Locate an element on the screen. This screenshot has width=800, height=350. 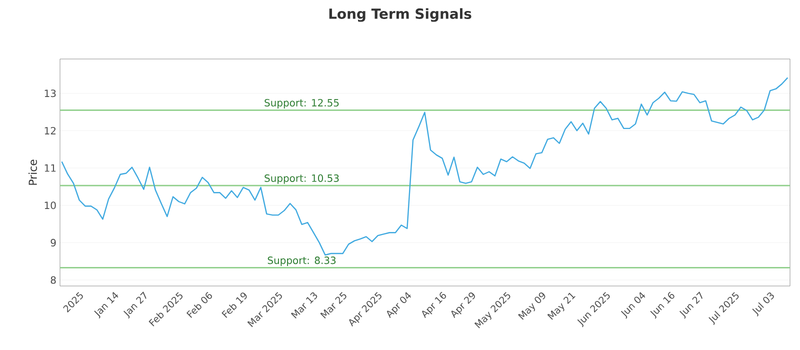
y-tick-label: 9 is located at coordinates (53, 242).